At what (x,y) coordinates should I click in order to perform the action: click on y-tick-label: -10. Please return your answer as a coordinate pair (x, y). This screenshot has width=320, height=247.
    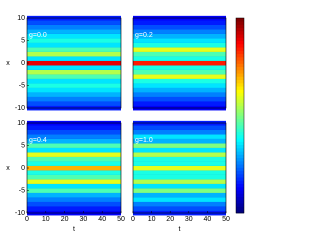
    Looking at the image, I should click on (20, 213).